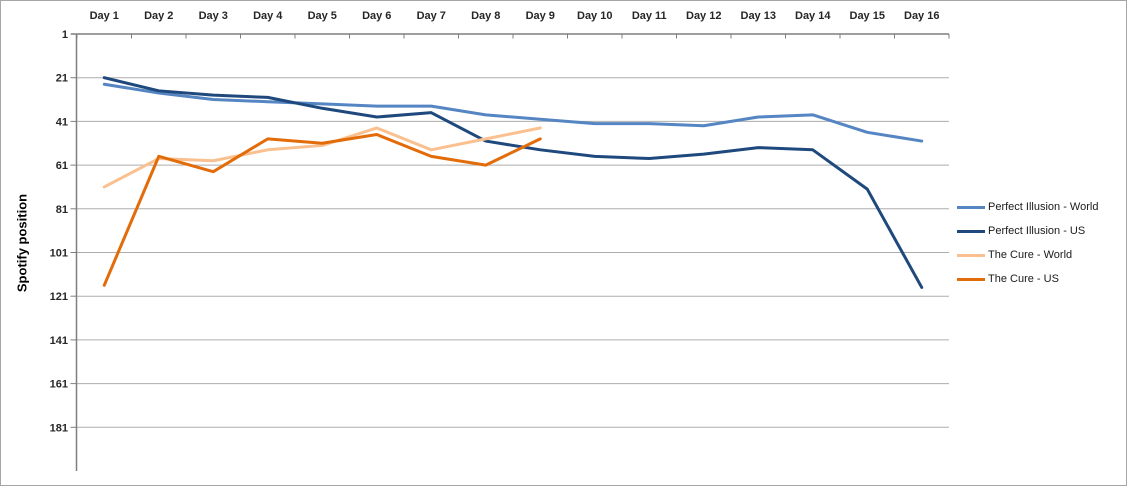  I want to click on y-axis-label: 101, so click(59, 254).